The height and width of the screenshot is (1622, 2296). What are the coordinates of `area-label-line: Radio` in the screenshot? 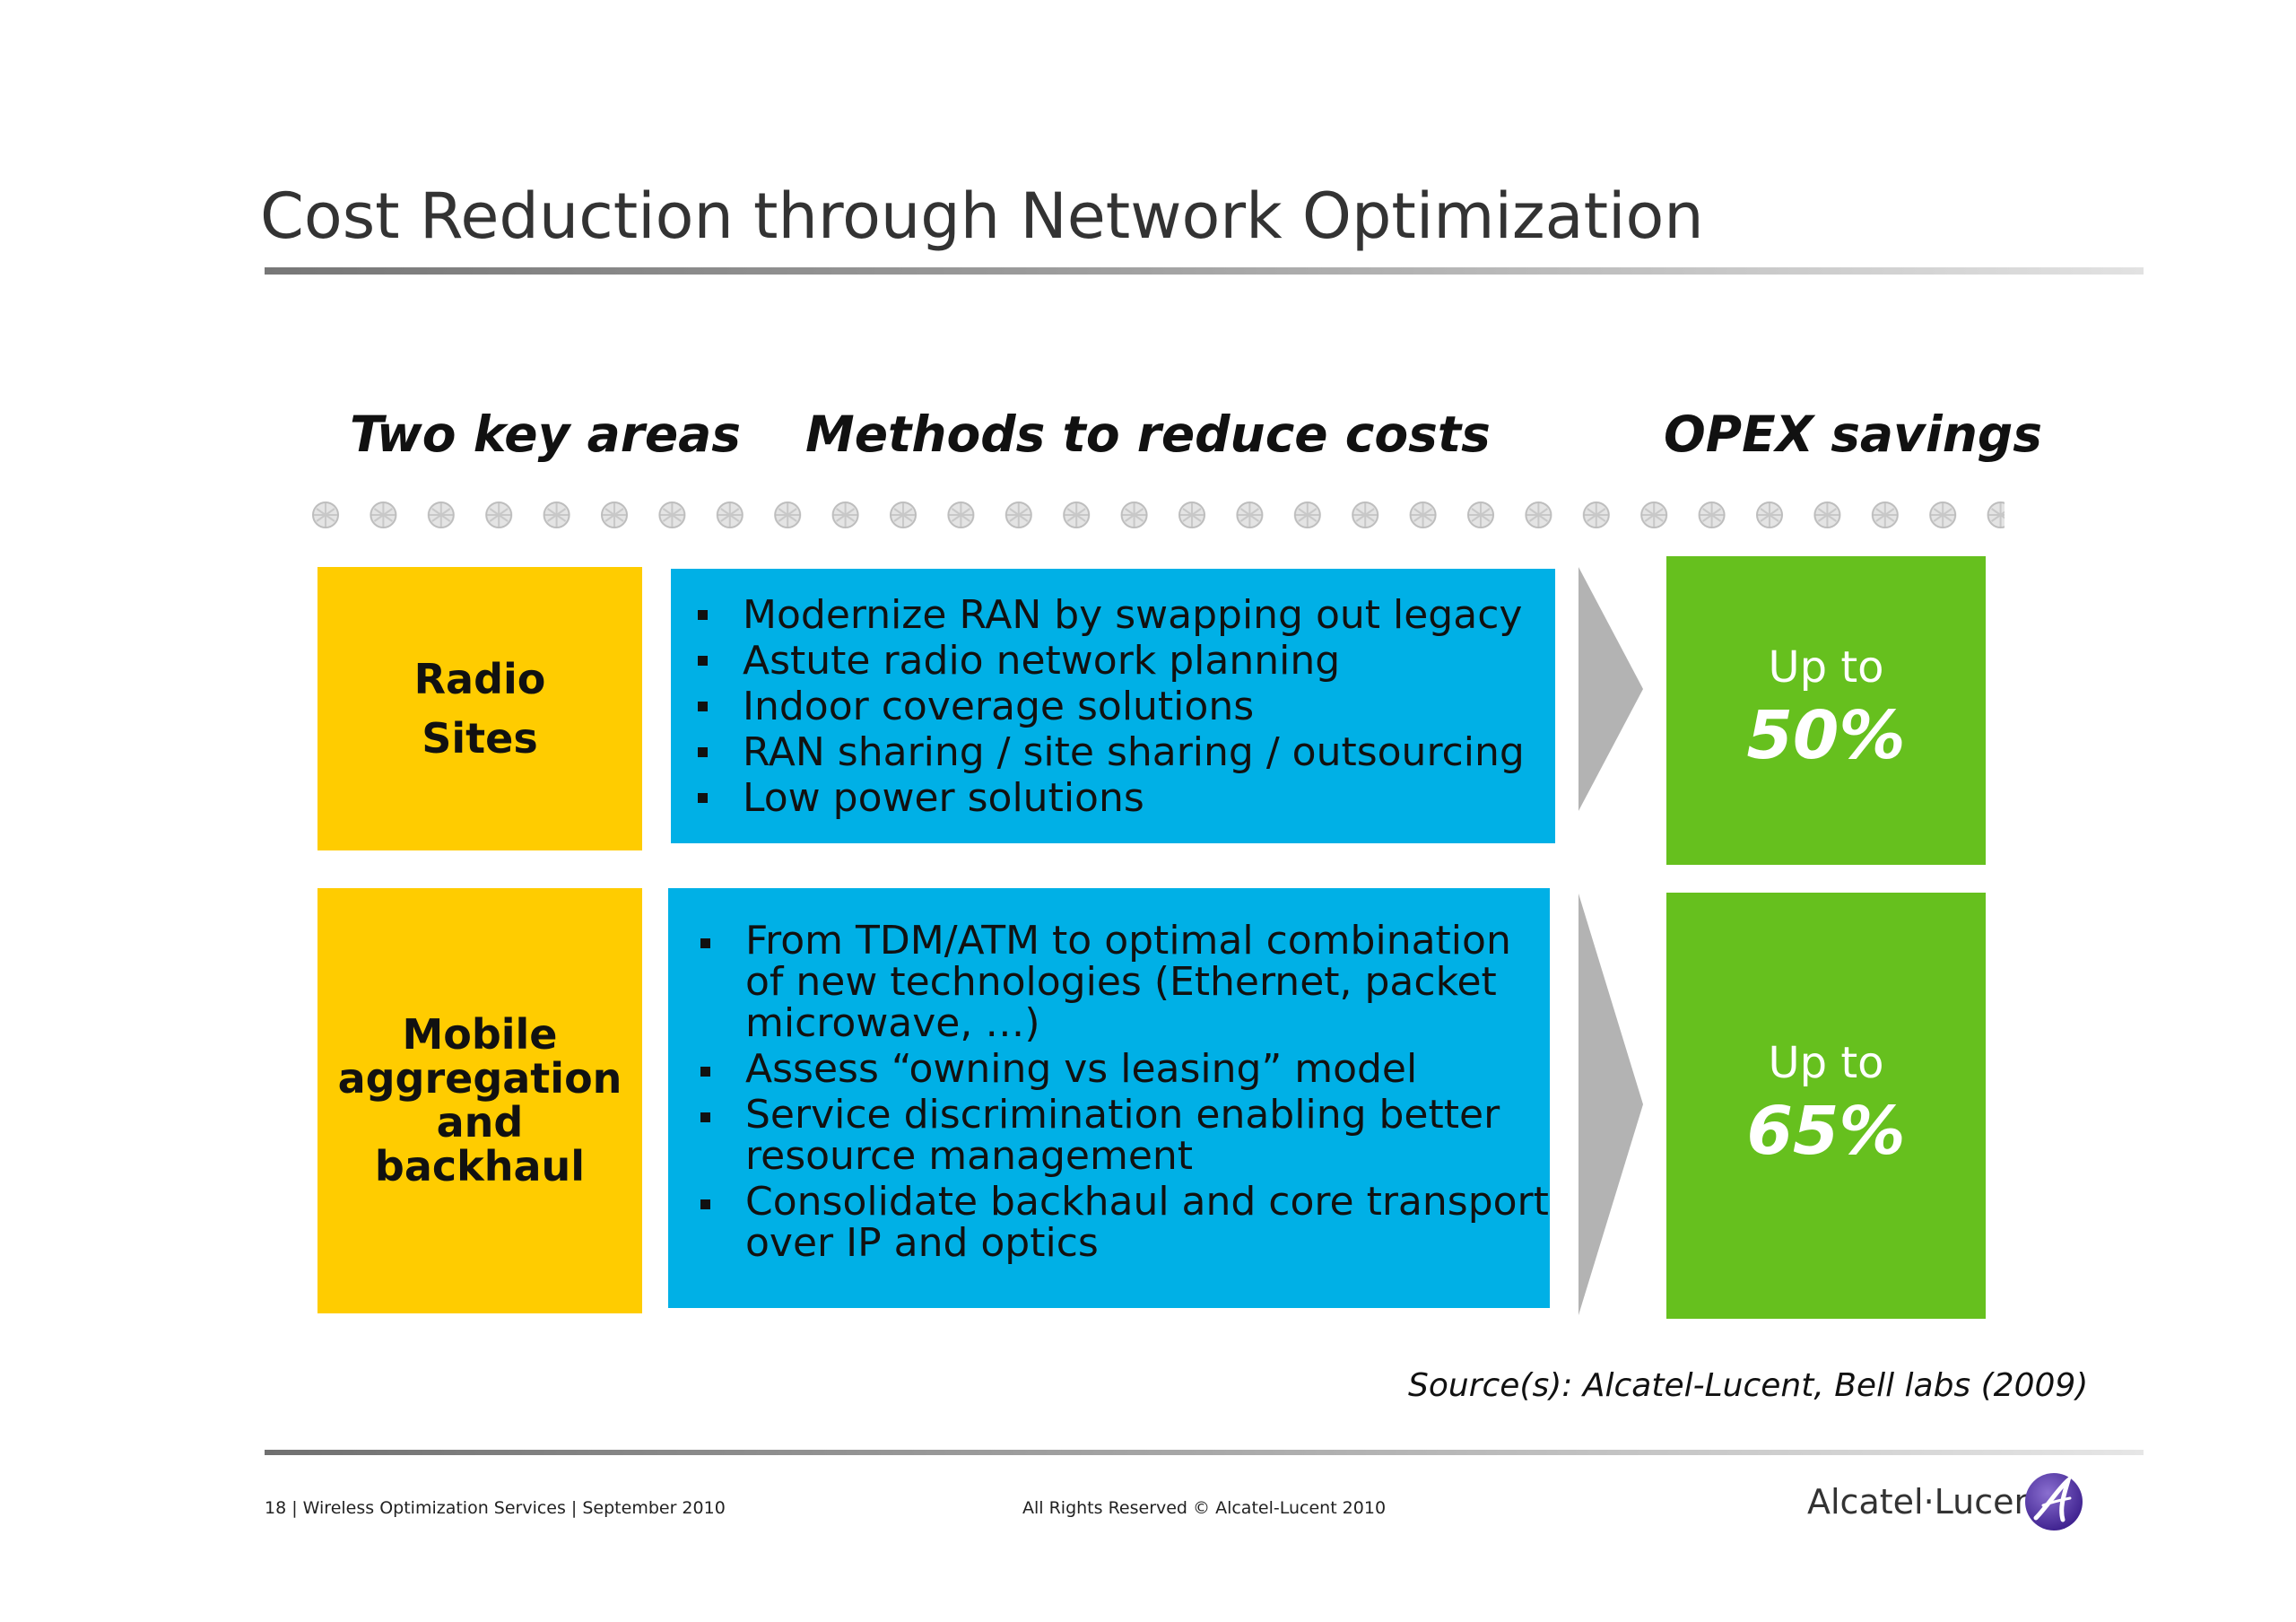 It's located at (479, 679).